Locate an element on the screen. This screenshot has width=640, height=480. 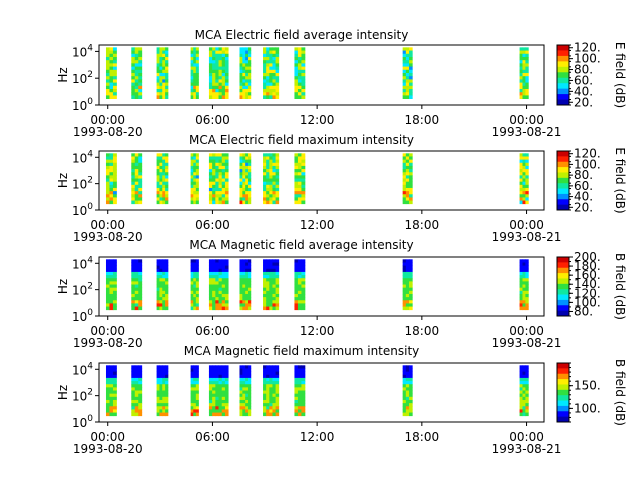
x-tick-label: 00:00 is located at coordinates (526, 437).